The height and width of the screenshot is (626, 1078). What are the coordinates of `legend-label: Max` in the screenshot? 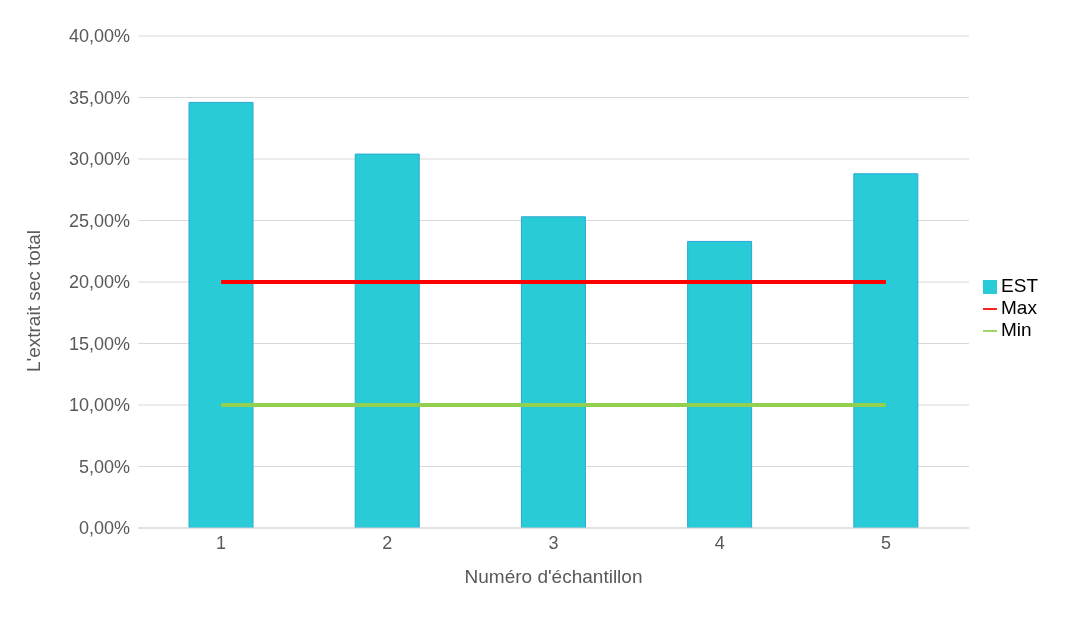 It's located at (1019, 307).